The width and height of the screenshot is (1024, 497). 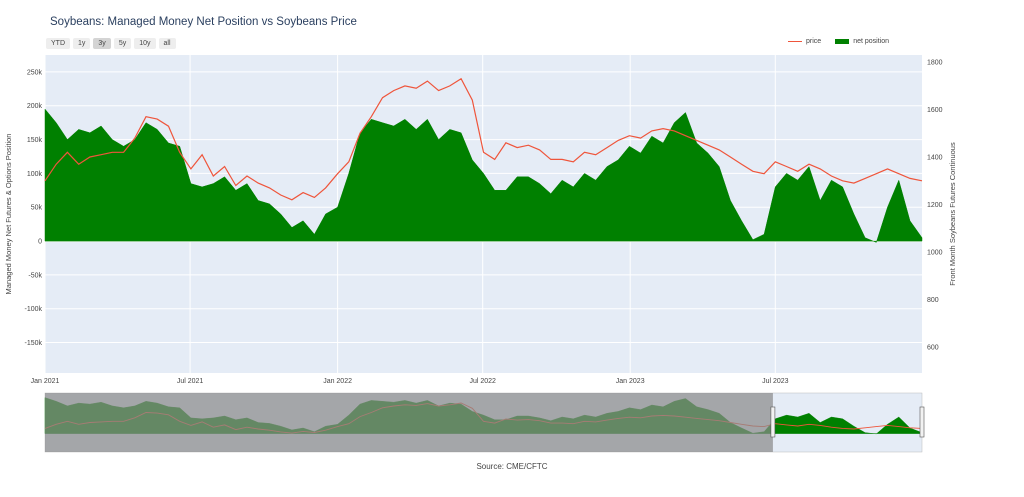 What do you see at coordinates (145, 43) in the screenshot?
I see `range-button-10y: 10y` at bounding box center [145, 43].